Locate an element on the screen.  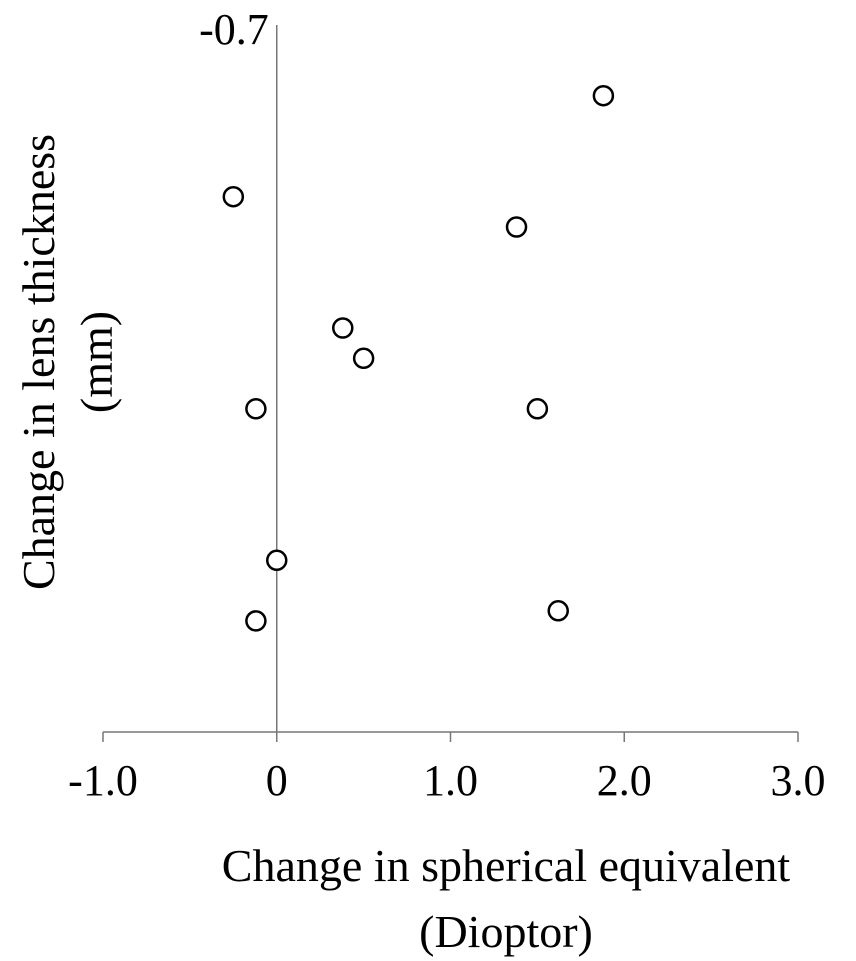
x-axis-title-line-1: Change in spherical equivalent is located at coordinates (506, 865).